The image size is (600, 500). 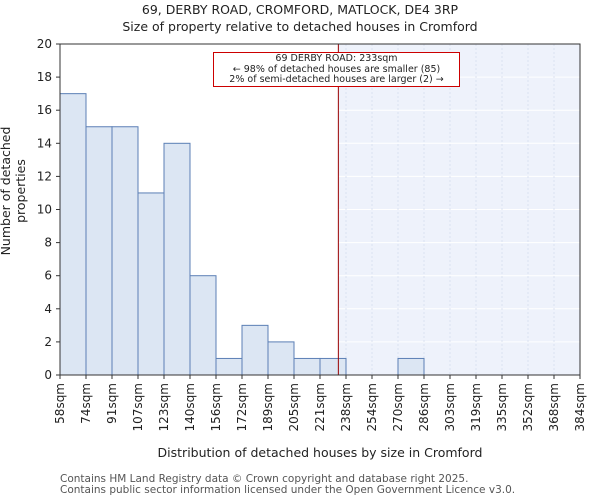 What do you see at coordinates (372, 407) in the screenshot?
I see `x-tick-label: 254sqm` at bounding box center [372, 407].